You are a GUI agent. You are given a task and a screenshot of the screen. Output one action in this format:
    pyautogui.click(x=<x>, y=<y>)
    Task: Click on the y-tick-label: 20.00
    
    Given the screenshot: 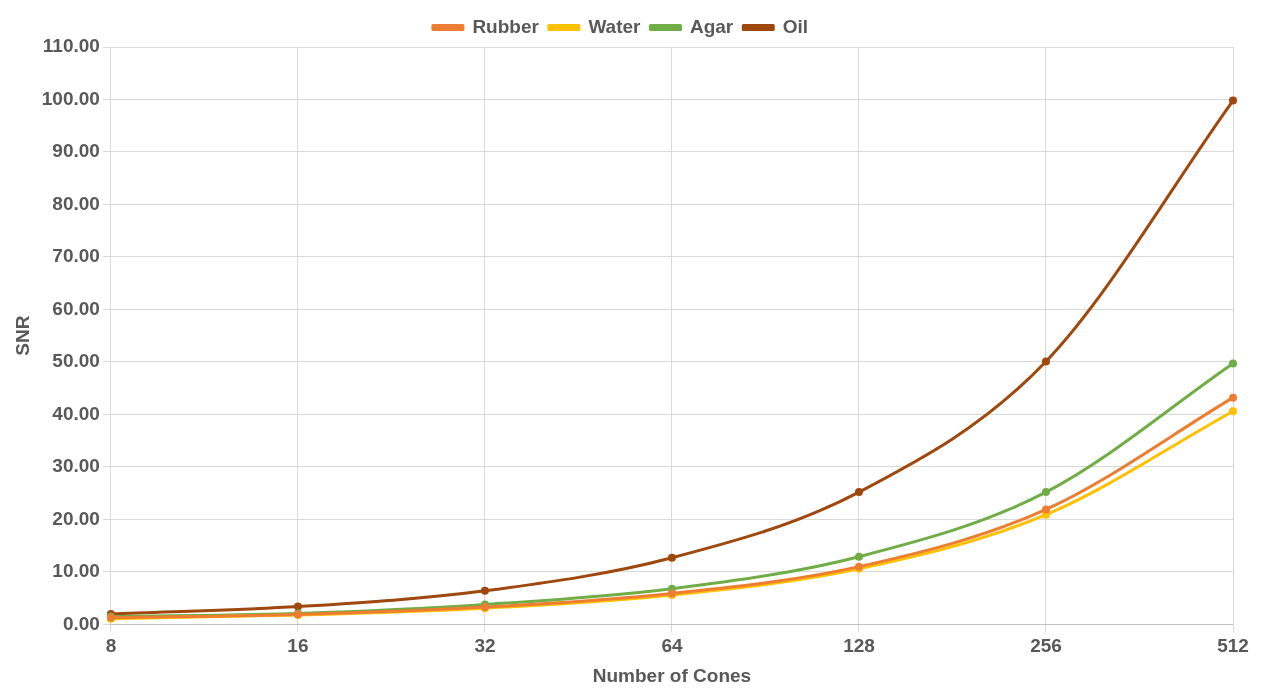 What is the action you would take?
    pyautogui.click(x=76, y=518)
    